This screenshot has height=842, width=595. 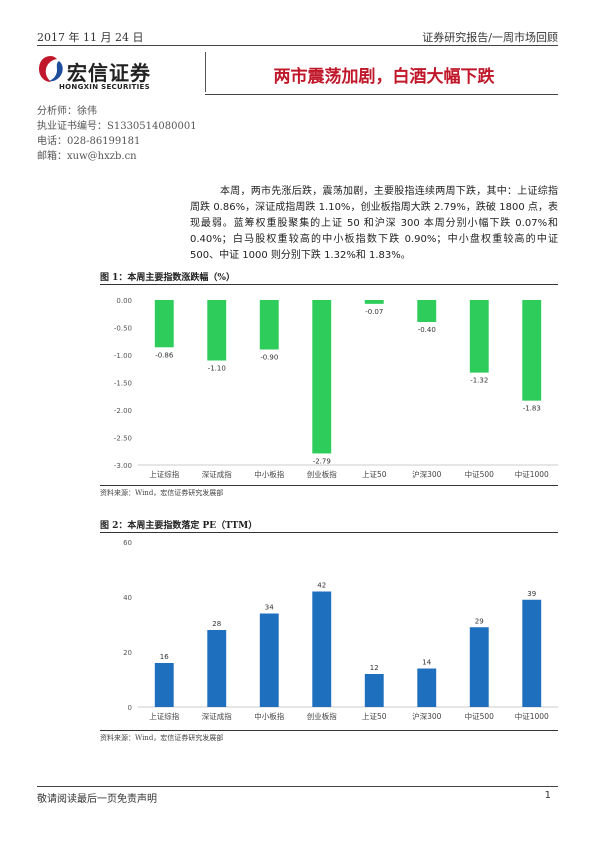 What do you see at coordinates (216, 624) in the screenshot?
I see `chart2-data-label: 28` at bounding box center [216, 624].